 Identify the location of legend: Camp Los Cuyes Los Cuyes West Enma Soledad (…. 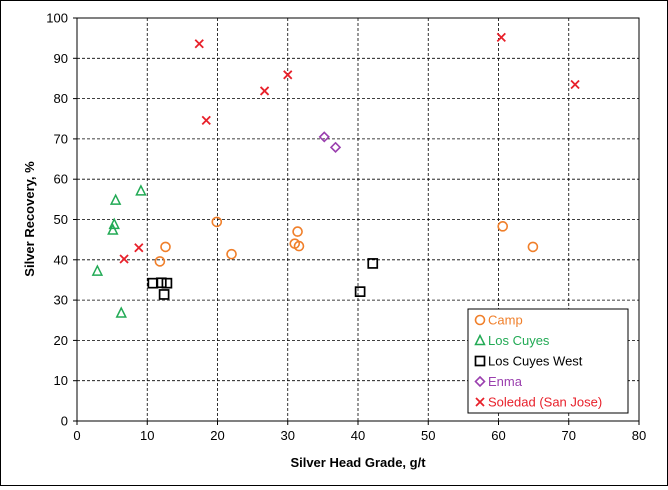
(548, 361).